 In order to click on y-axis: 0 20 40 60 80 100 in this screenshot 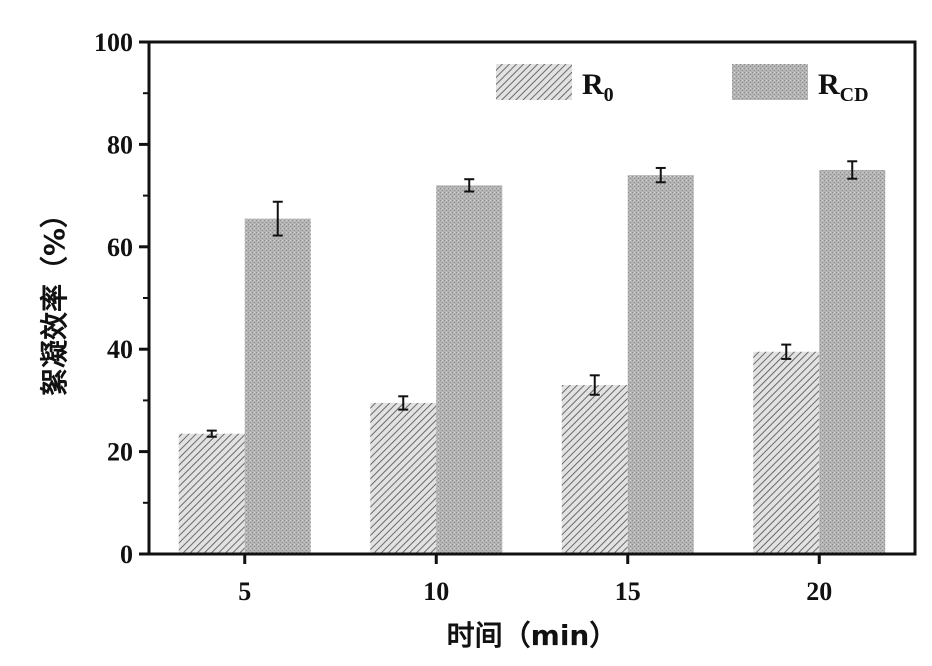, I will do `click(121, 298)`.